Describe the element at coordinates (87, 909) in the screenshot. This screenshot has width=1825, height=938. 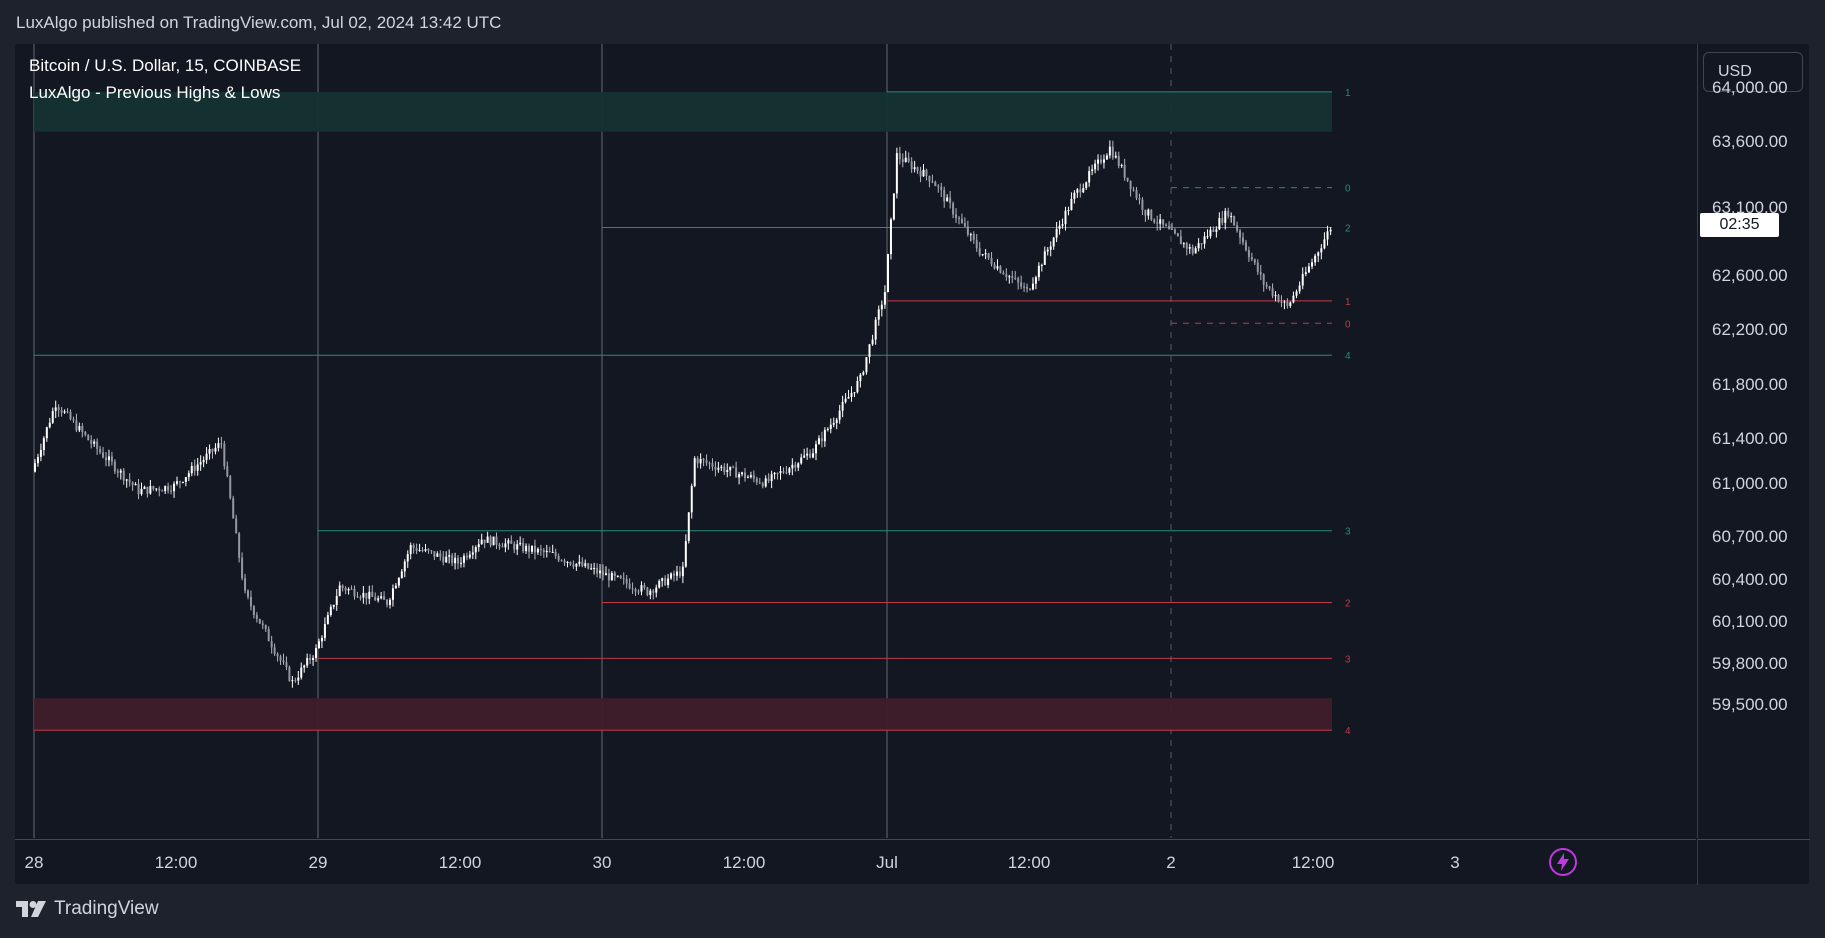
I see `tradingview-logo: TradingView` at that location.